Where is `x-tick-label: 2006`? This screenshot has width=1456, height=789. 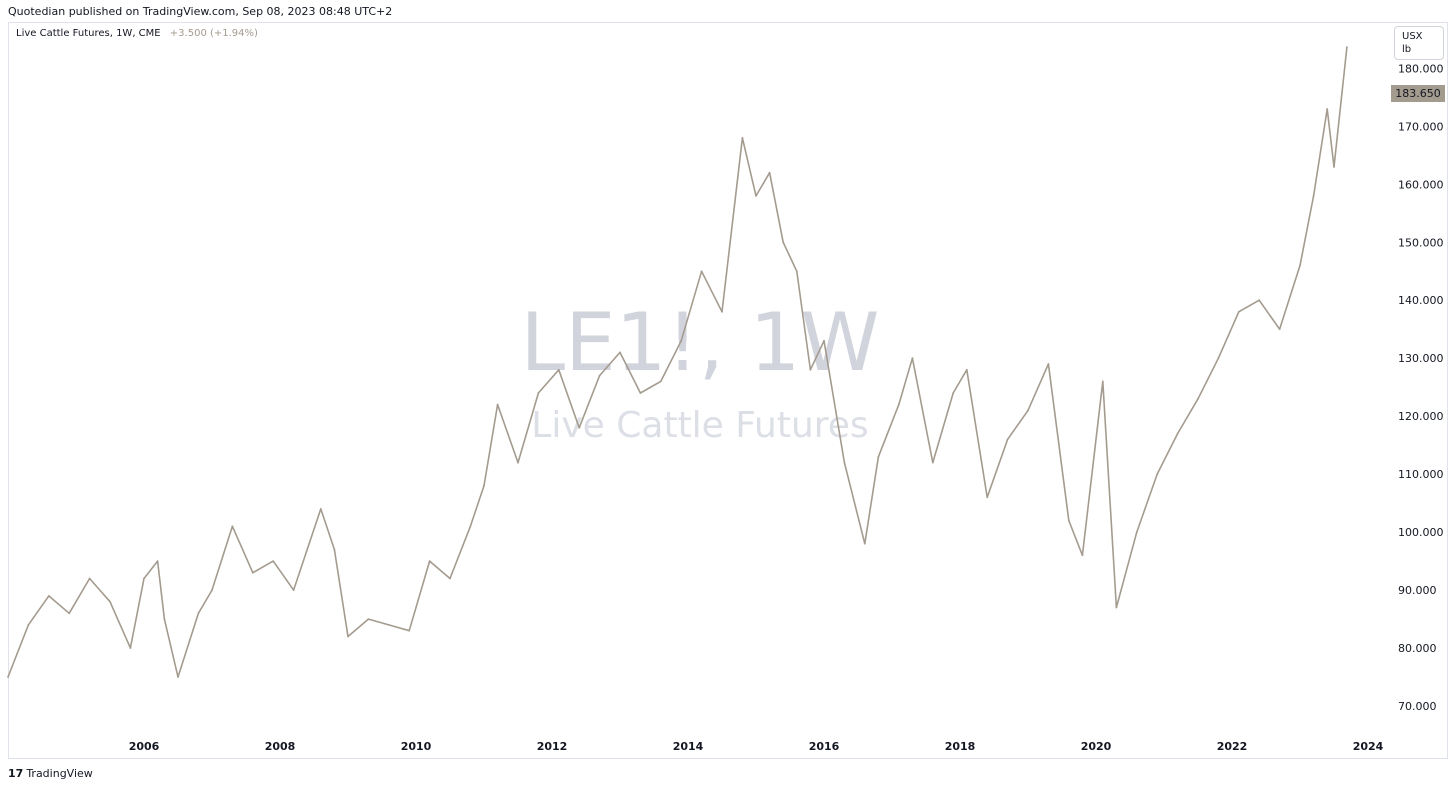 x-tick-label: 2006 is located at coordinates (144, 746).